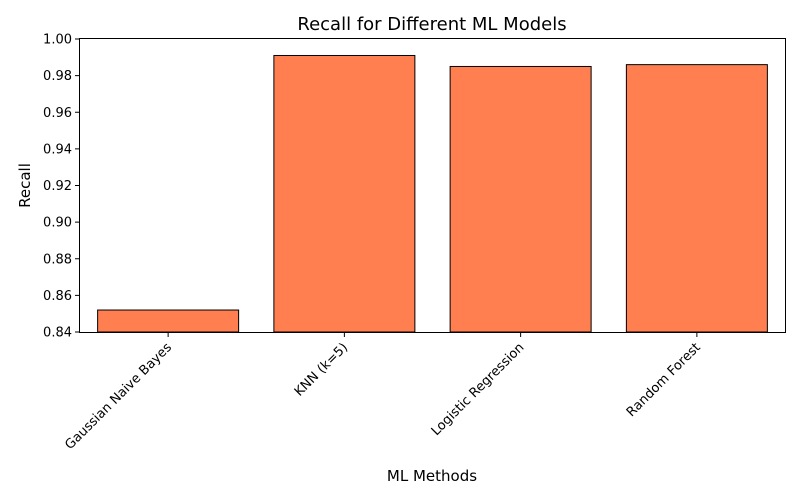 The height and width of the screenshot is (500, 800). Describe the element at coordinates (25, 185) in the screenshot. I see `y-axis-title: Recall` at that location.